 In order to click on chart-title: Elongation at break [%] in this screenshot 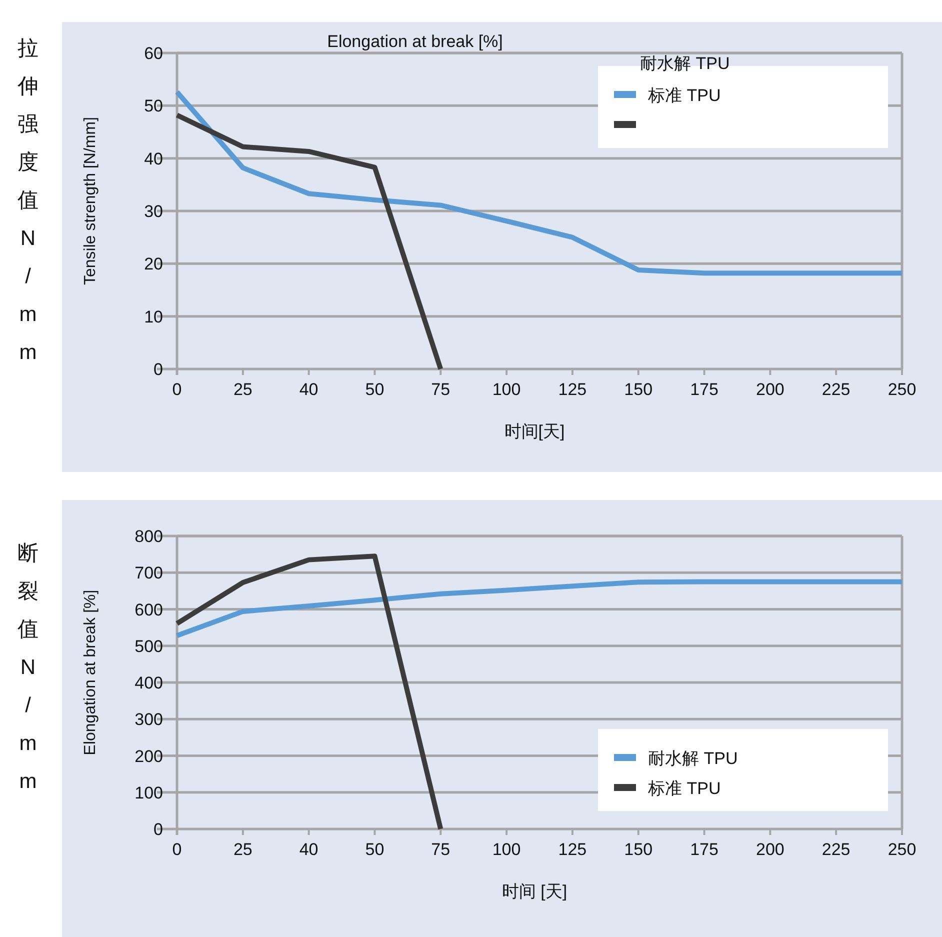, I will do `click(415, 41)`.